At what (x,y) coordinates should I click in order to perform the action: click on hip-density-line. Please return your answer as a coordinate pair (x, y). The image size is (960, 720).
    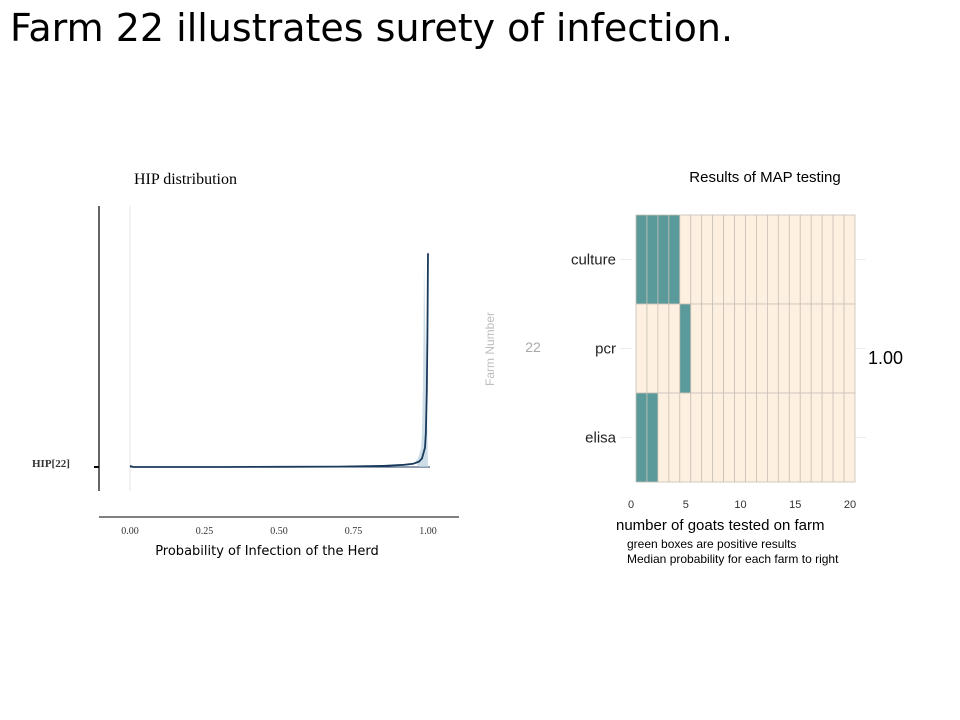
    Looking at the image, I should click on (279, 360).